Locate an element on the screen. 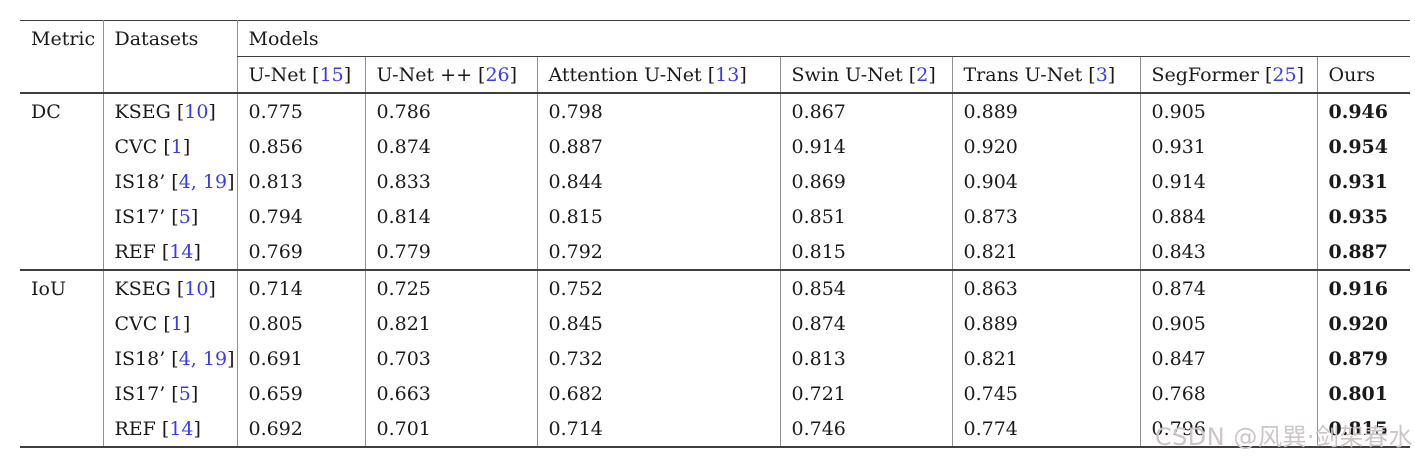  value-cell: 0.725 is located at coordinates (450, 287).